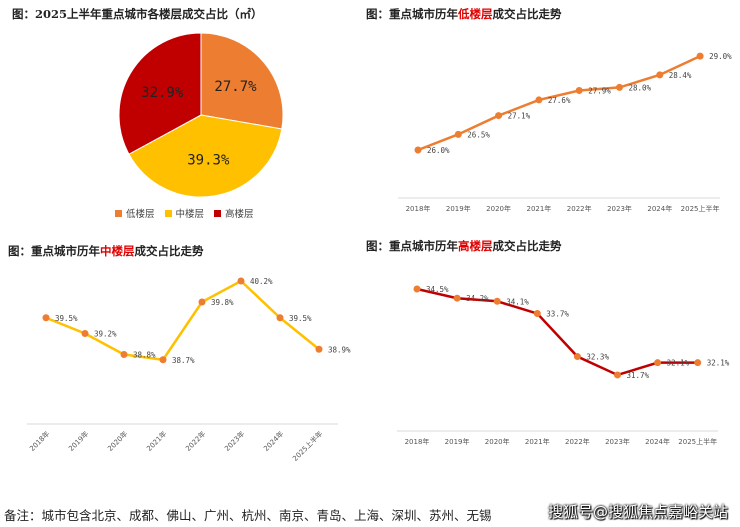 This screenshot has height=527, width=740. Describe the element at coordinates (597, 357) in the screenshot. I see `data-label: 32.3%` at that location.